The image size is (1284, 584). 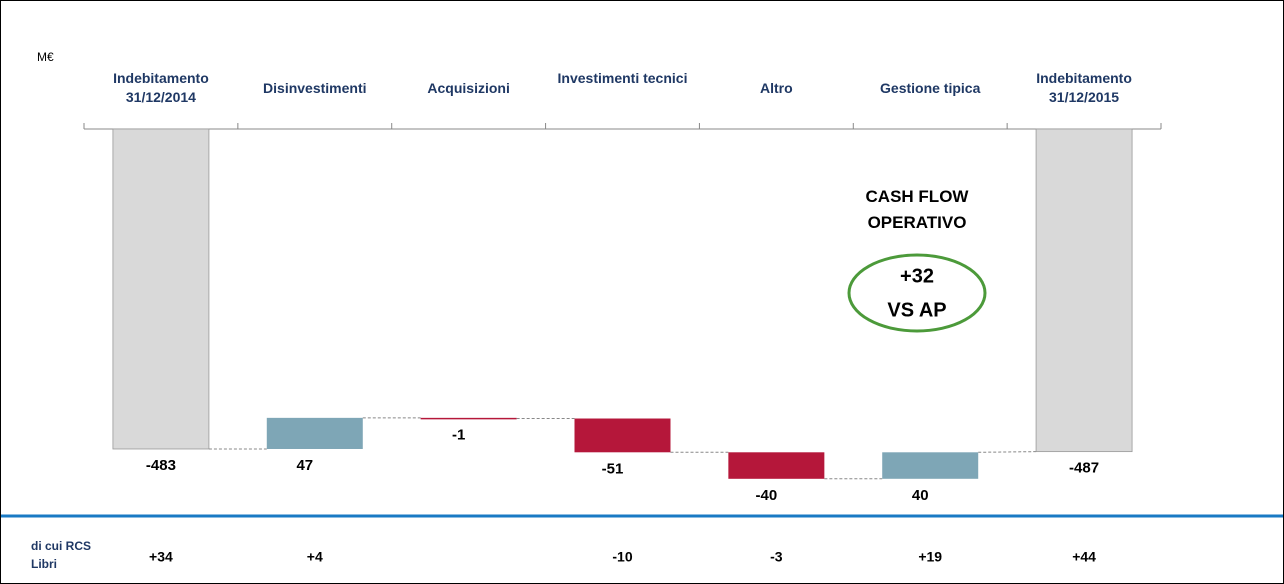 I want to click on footer-value: +19, so click(x=930, y=557).